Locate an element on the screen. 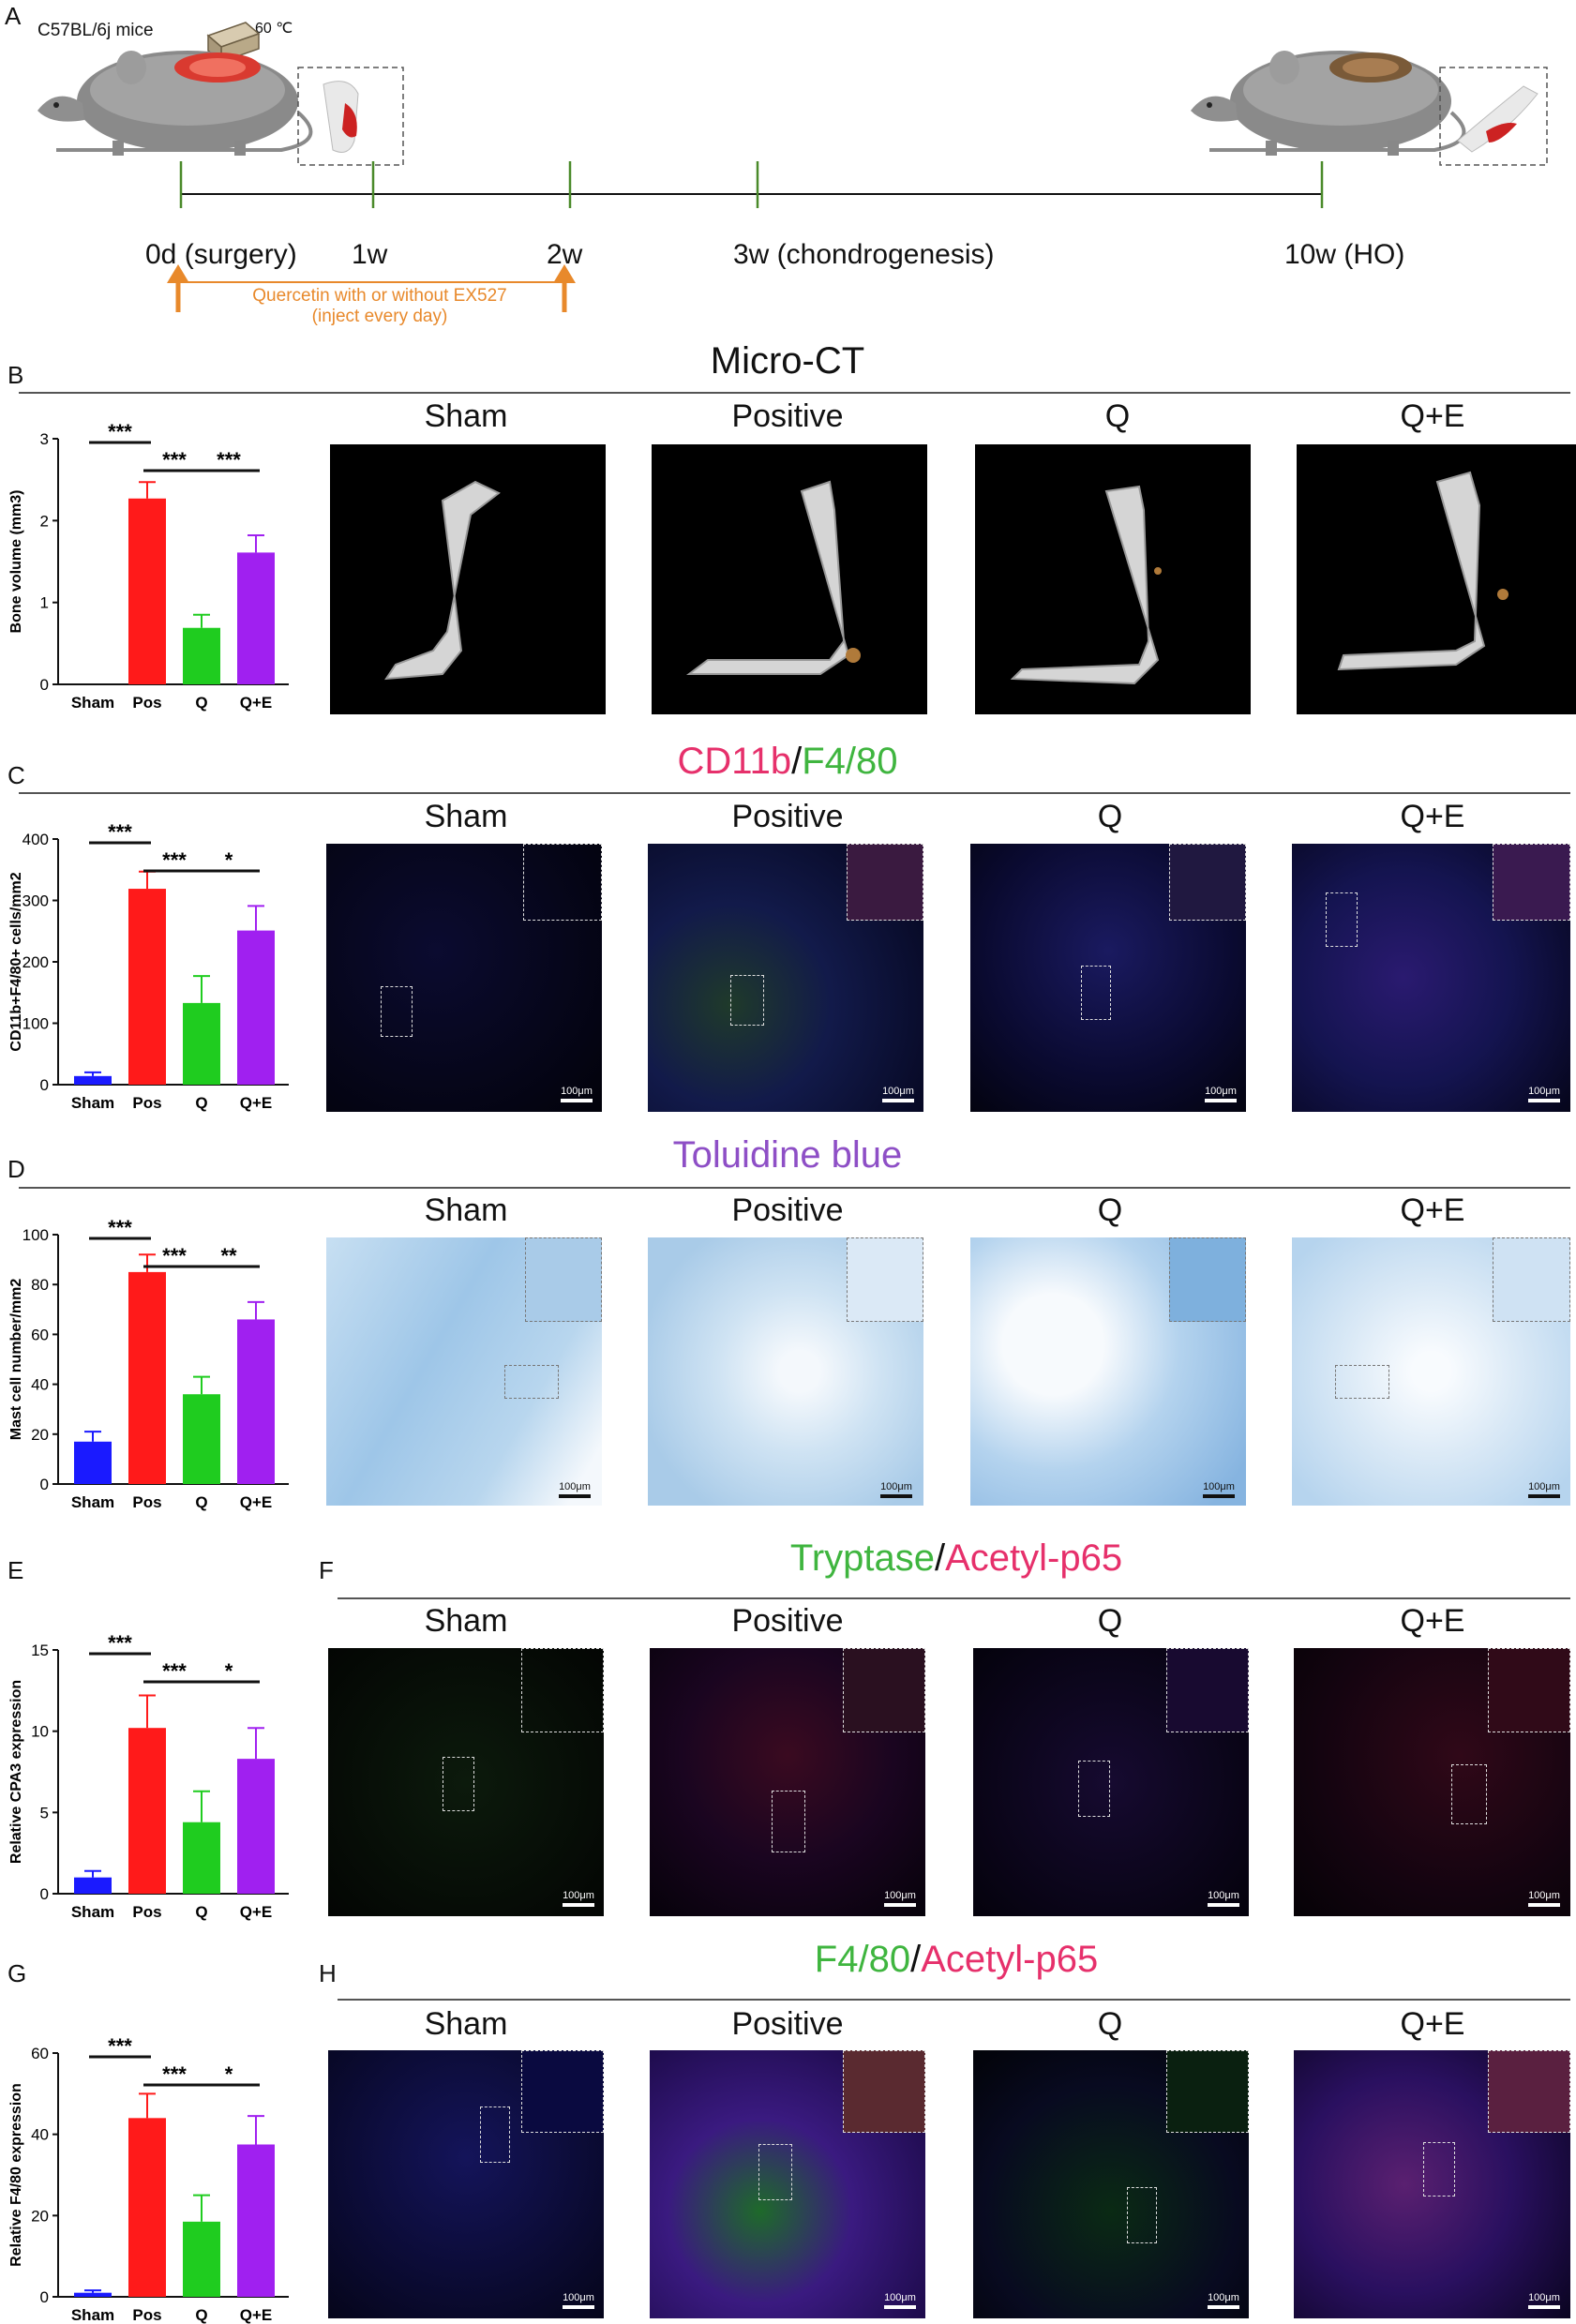  header-qe-b: Q+E is located at coordinates (1433, 416).